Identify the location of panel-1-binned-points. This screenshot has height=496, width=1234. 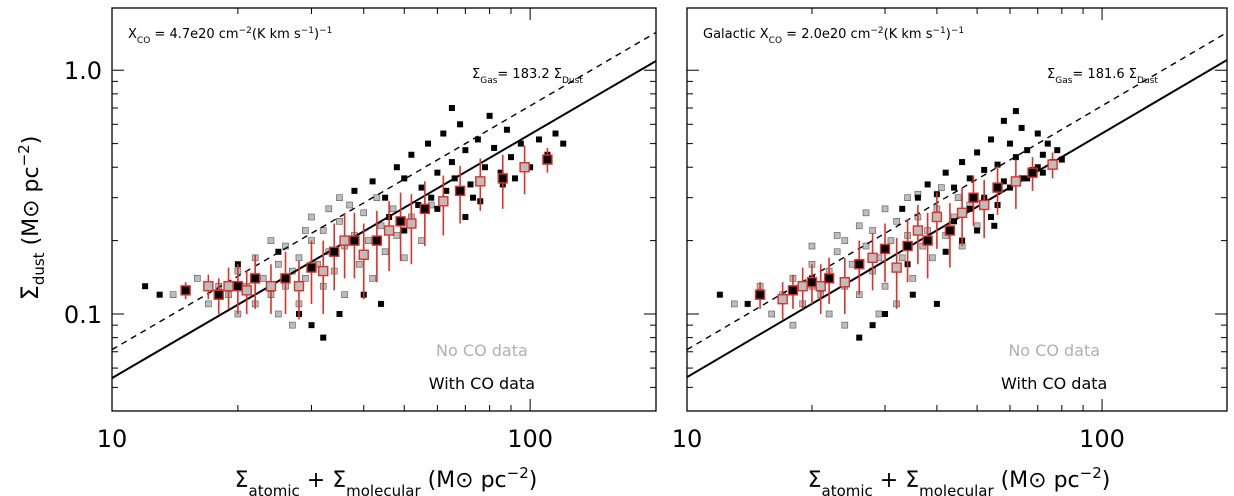
(366, 232).